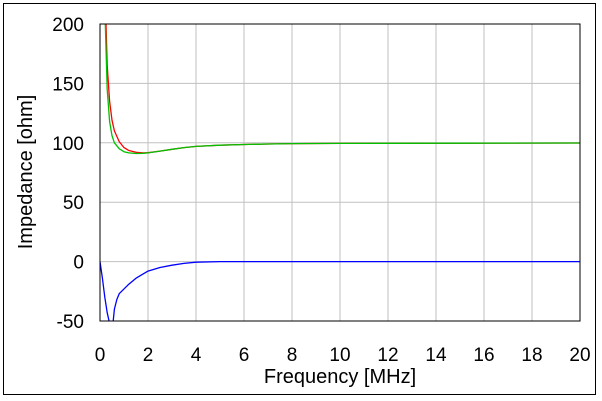 This screenshot has height=401, width=602. Describe the element at coordinates (292, 355) in the screenshot. I see `x-tick-label: 8` at that location.